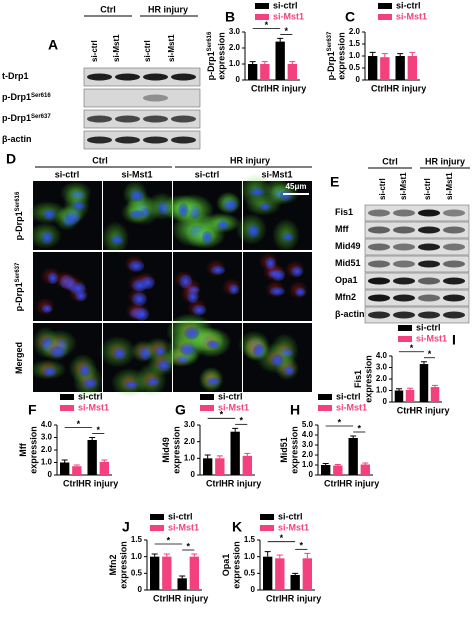  What do you see at coordinates (308, 444) in the screenshot?
I see `y-tick-label: 3.0` at bounding box center [308, 444].